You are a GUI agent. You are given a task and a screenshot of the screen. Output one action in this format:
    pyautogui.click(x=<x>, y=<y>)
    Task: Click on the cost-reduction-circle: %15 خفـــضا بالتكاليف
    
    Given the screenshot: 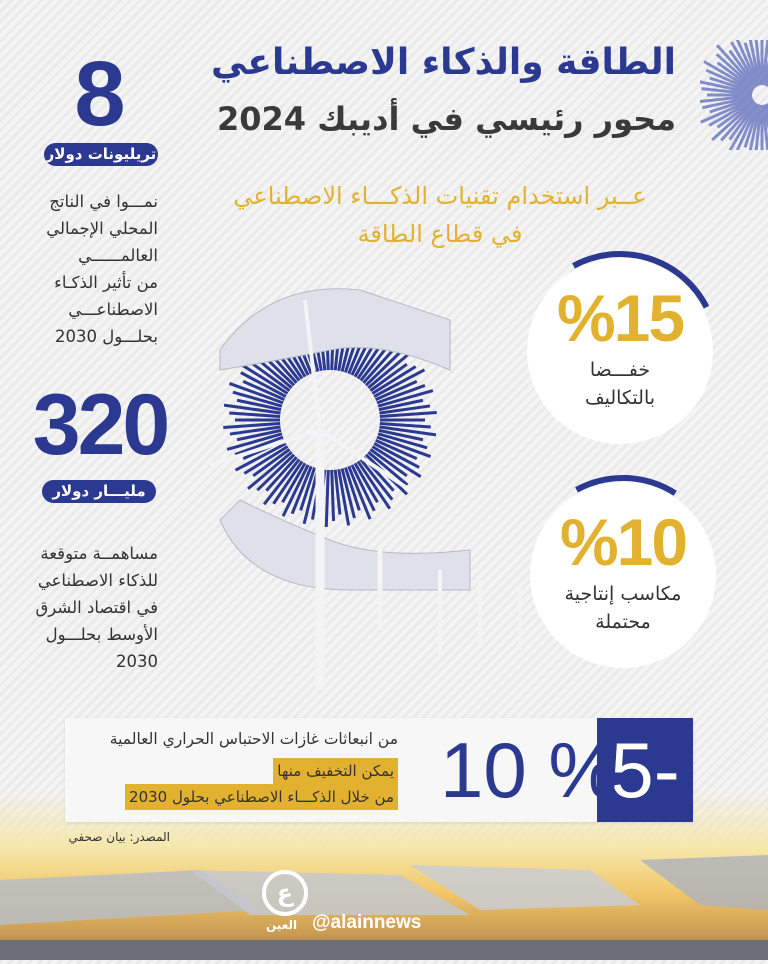 What is the action you would take?
    pyautogui.click(x=620, y=351)
    